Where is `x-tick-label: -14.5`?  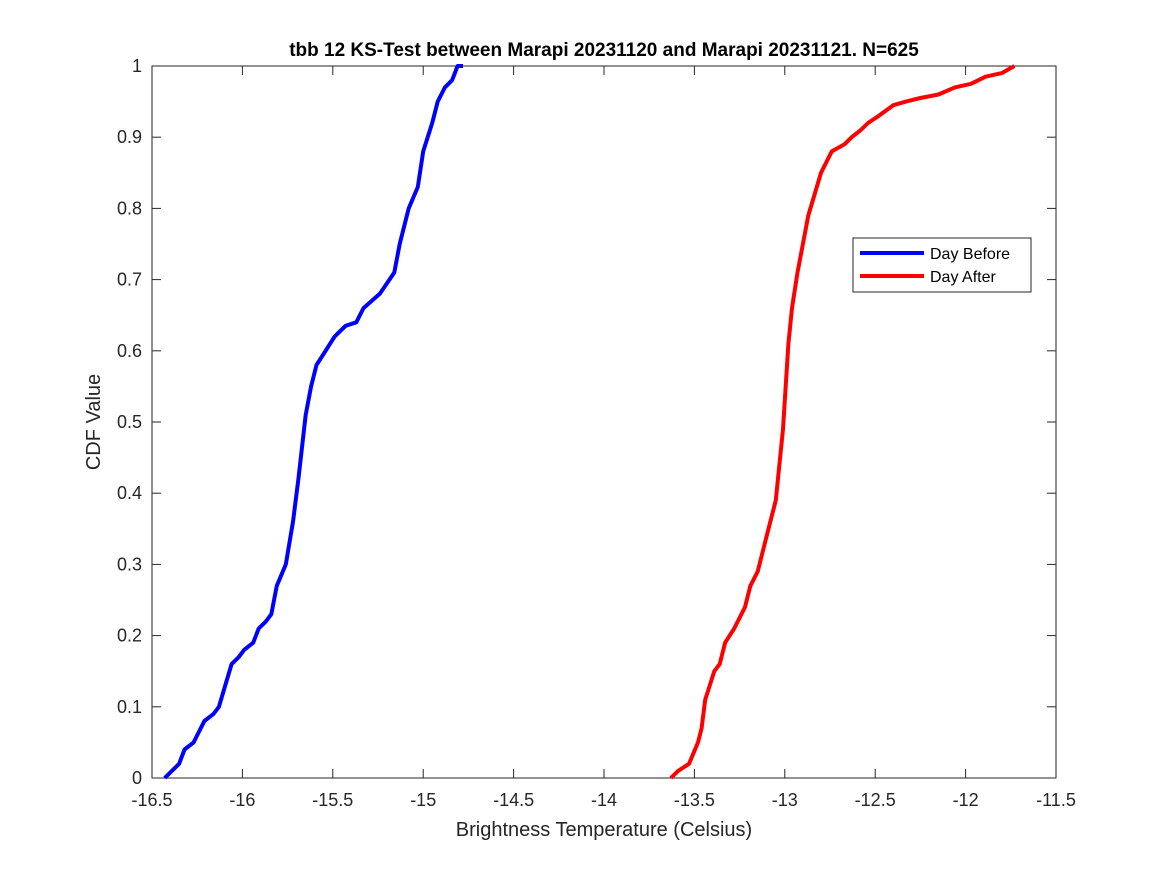 x-tick-label: -14.5 is located at coordinates (513, 800).